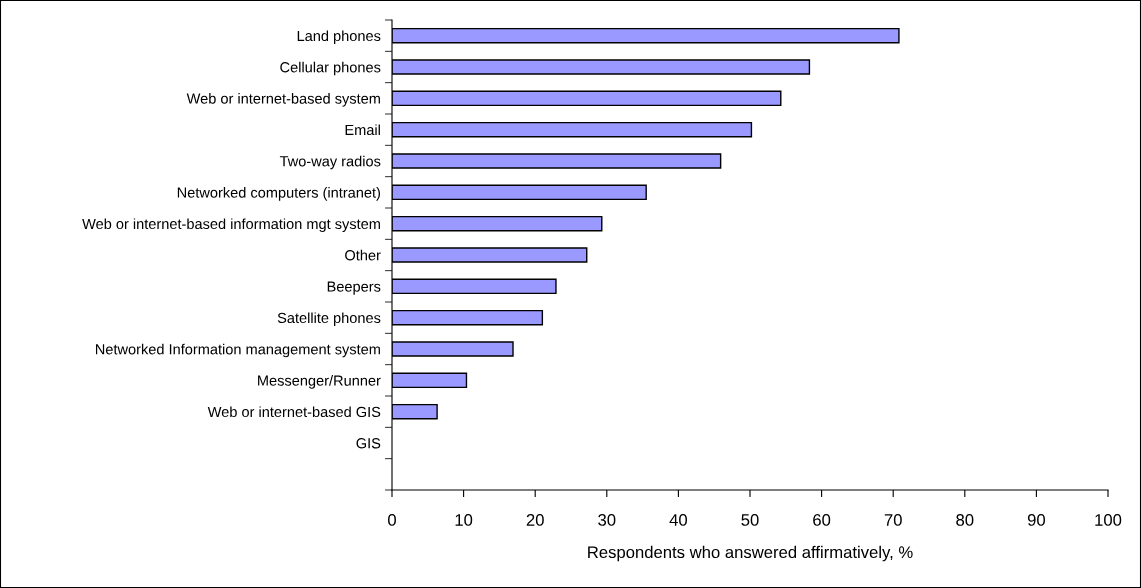 Image resolution: width=1141 pixels, height=588 pixels. I want to click on y-tick-label: Email, so click(362, 130).